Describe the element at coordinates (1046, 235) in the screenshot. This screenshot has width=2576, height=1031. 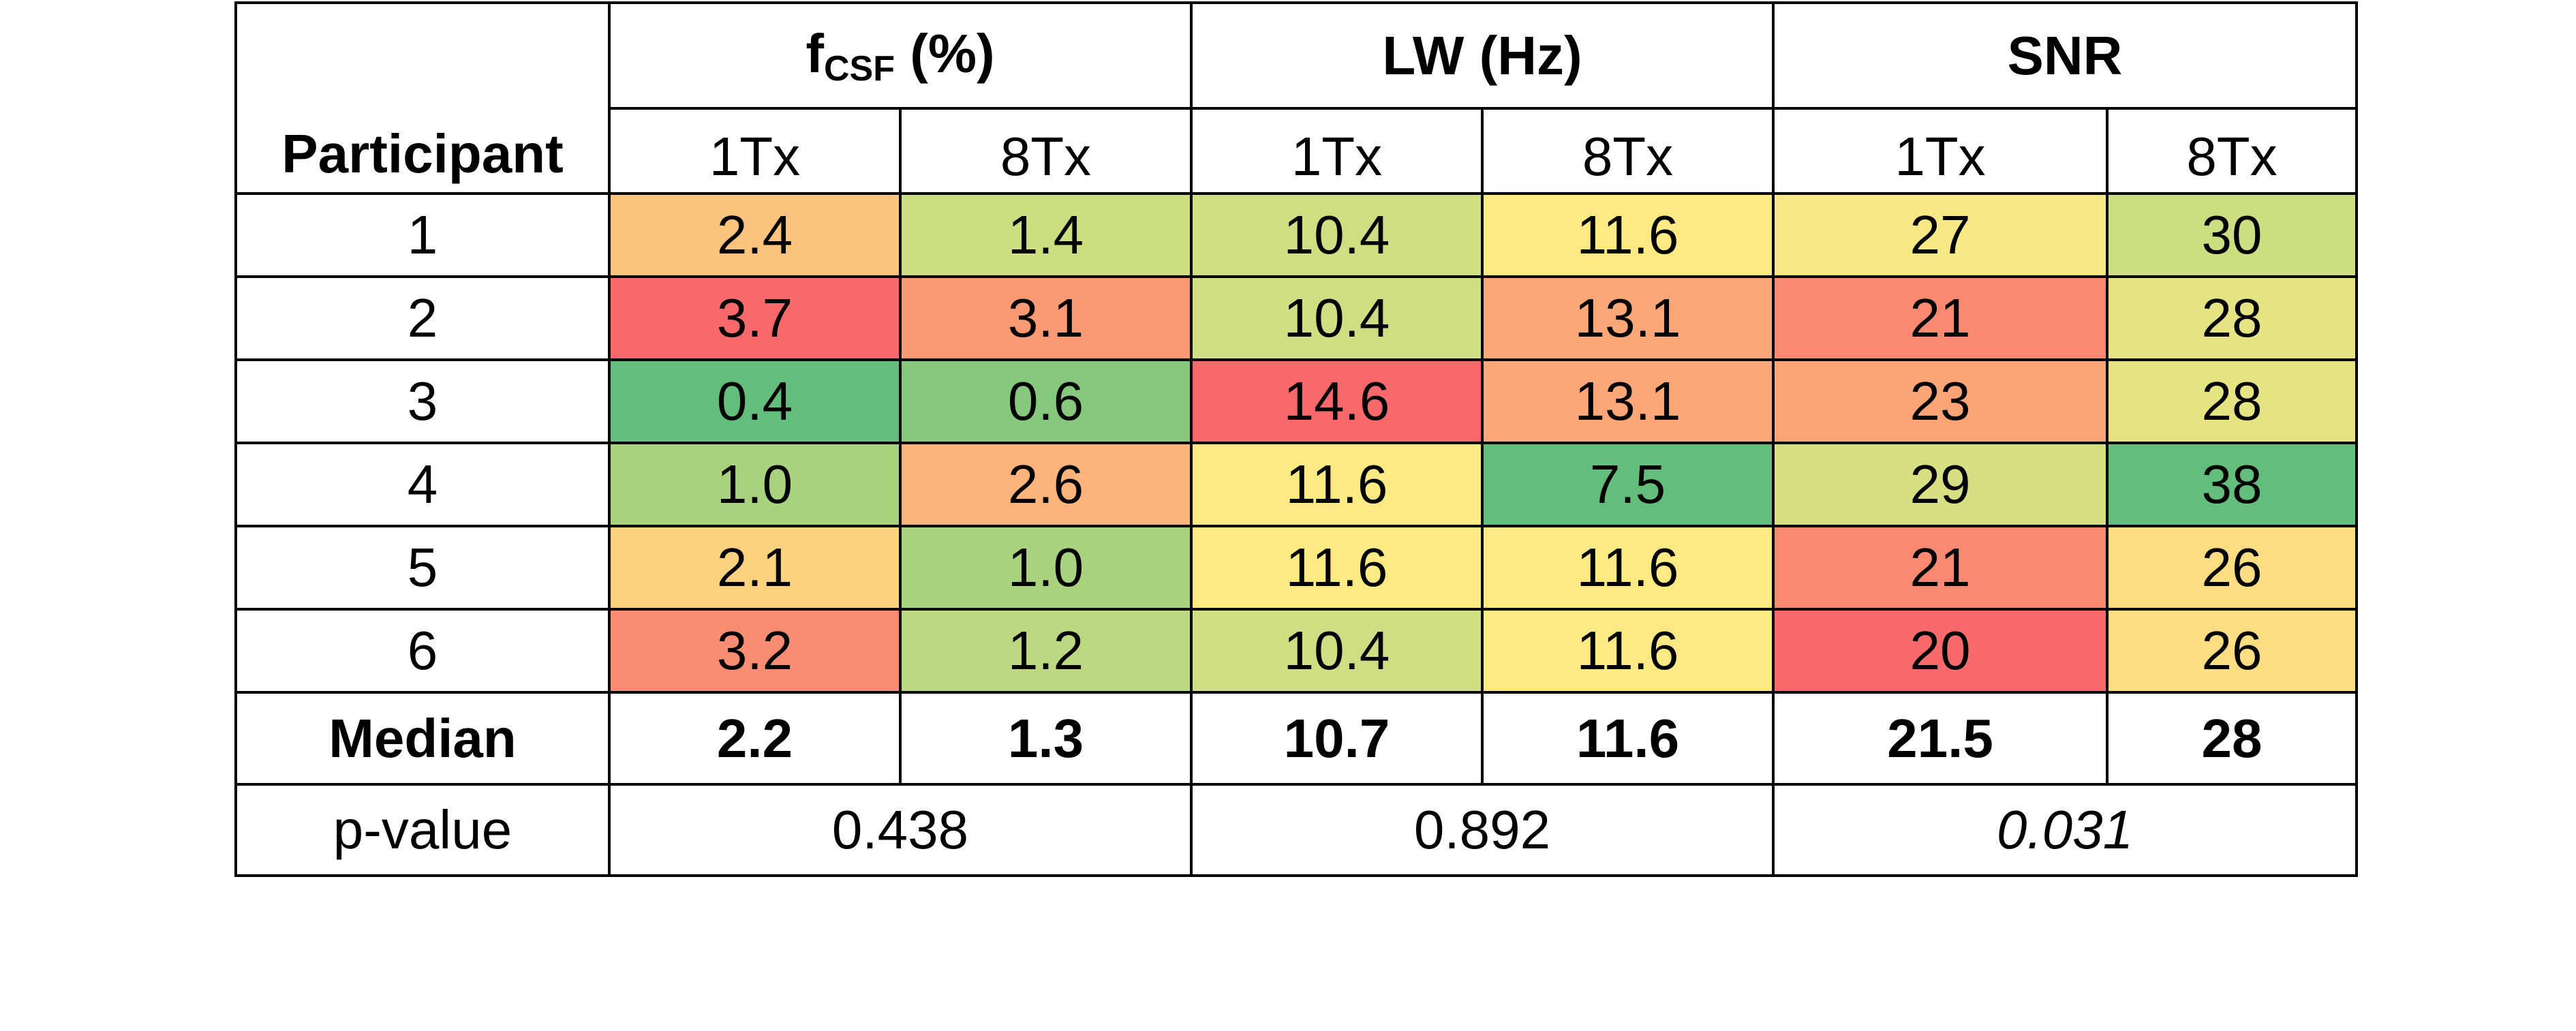
I see `value-cell: 1.4` at that location.